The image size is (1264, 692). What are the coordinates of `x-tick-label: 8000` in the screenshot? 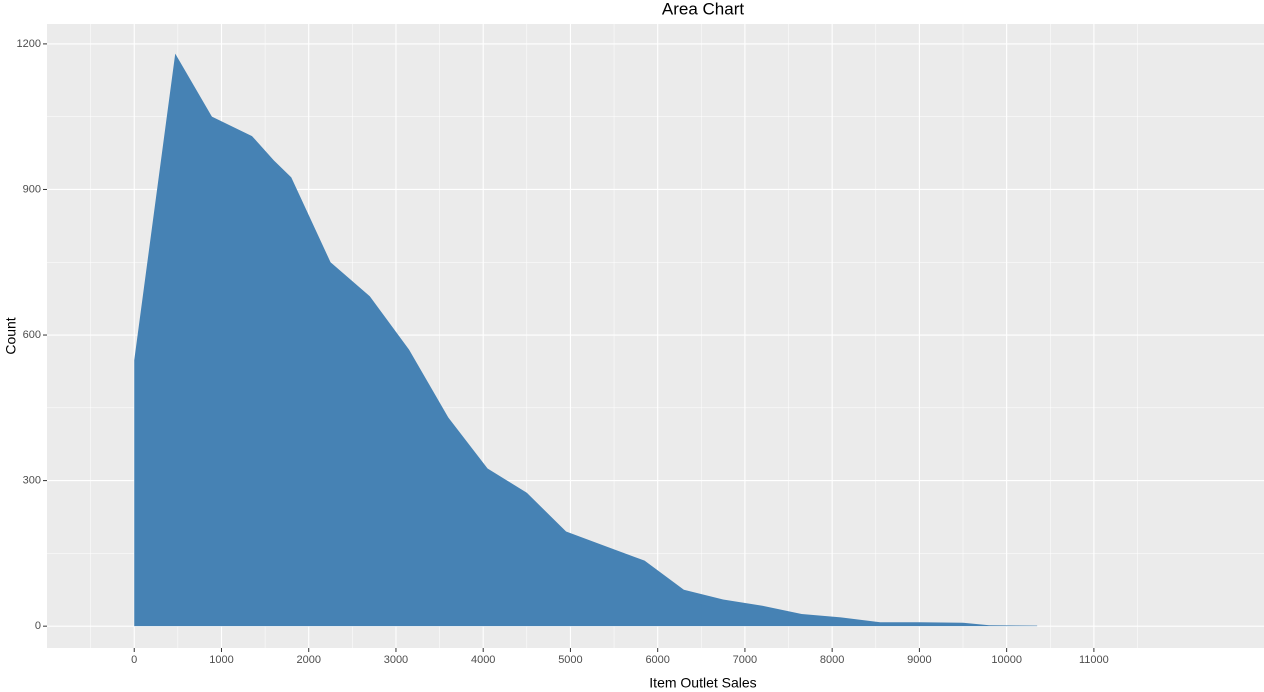 It's located at (832, 660).